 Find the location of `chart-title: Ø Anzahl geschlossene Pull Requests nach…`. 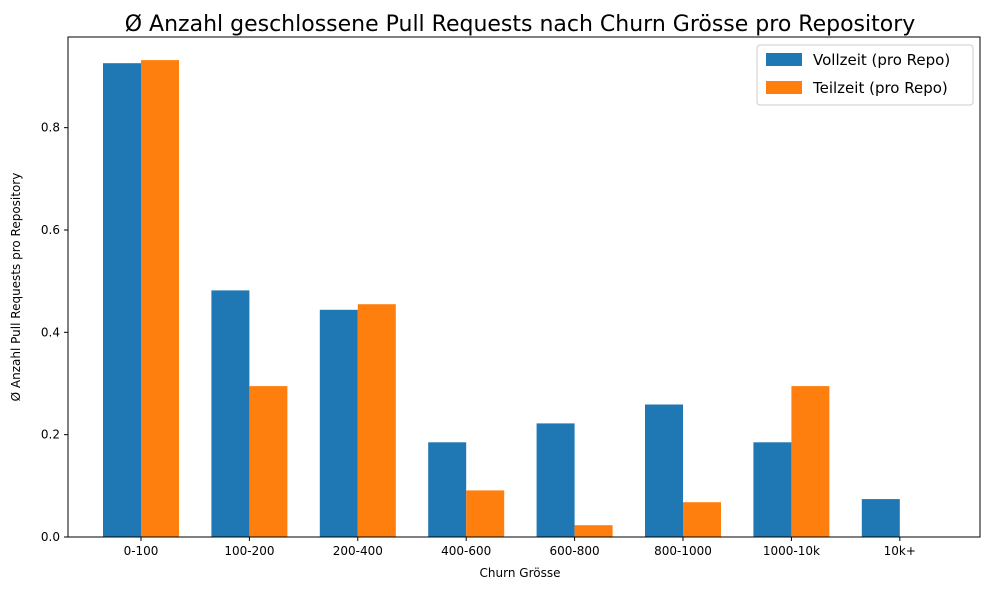

chart-title: Ø Anzahl geschlossene Pull Requests nach… is located at coordinates (520, 24).